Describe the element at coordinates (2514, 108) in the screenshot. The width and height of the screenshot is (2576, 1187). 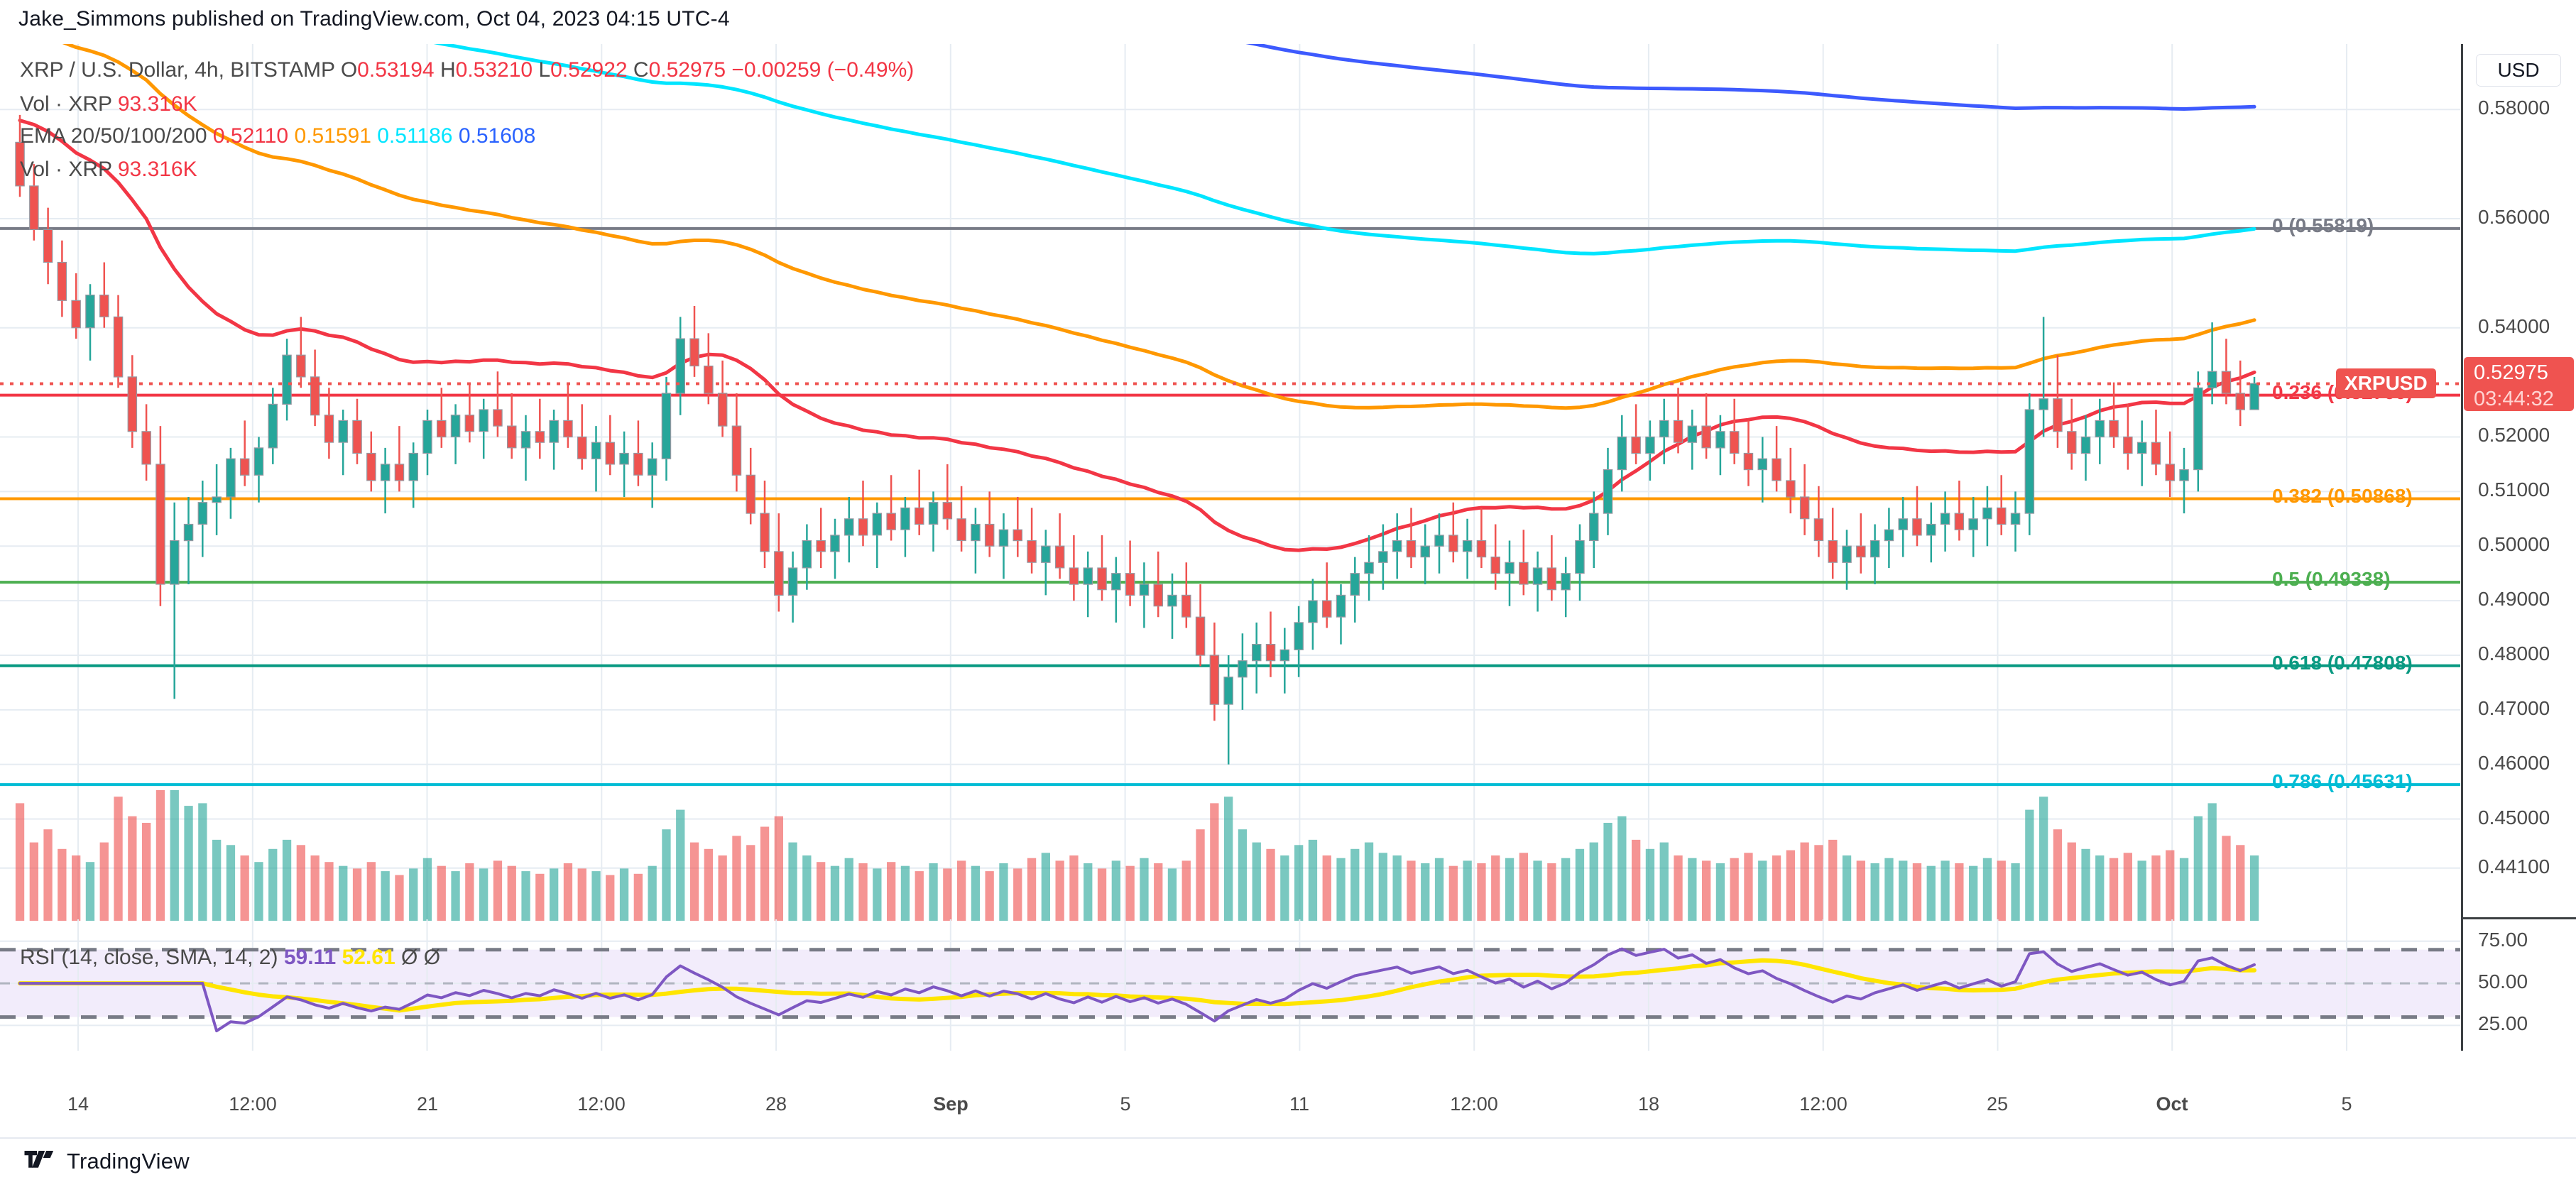
I see `price-tick-label: 0.58000` at that location.